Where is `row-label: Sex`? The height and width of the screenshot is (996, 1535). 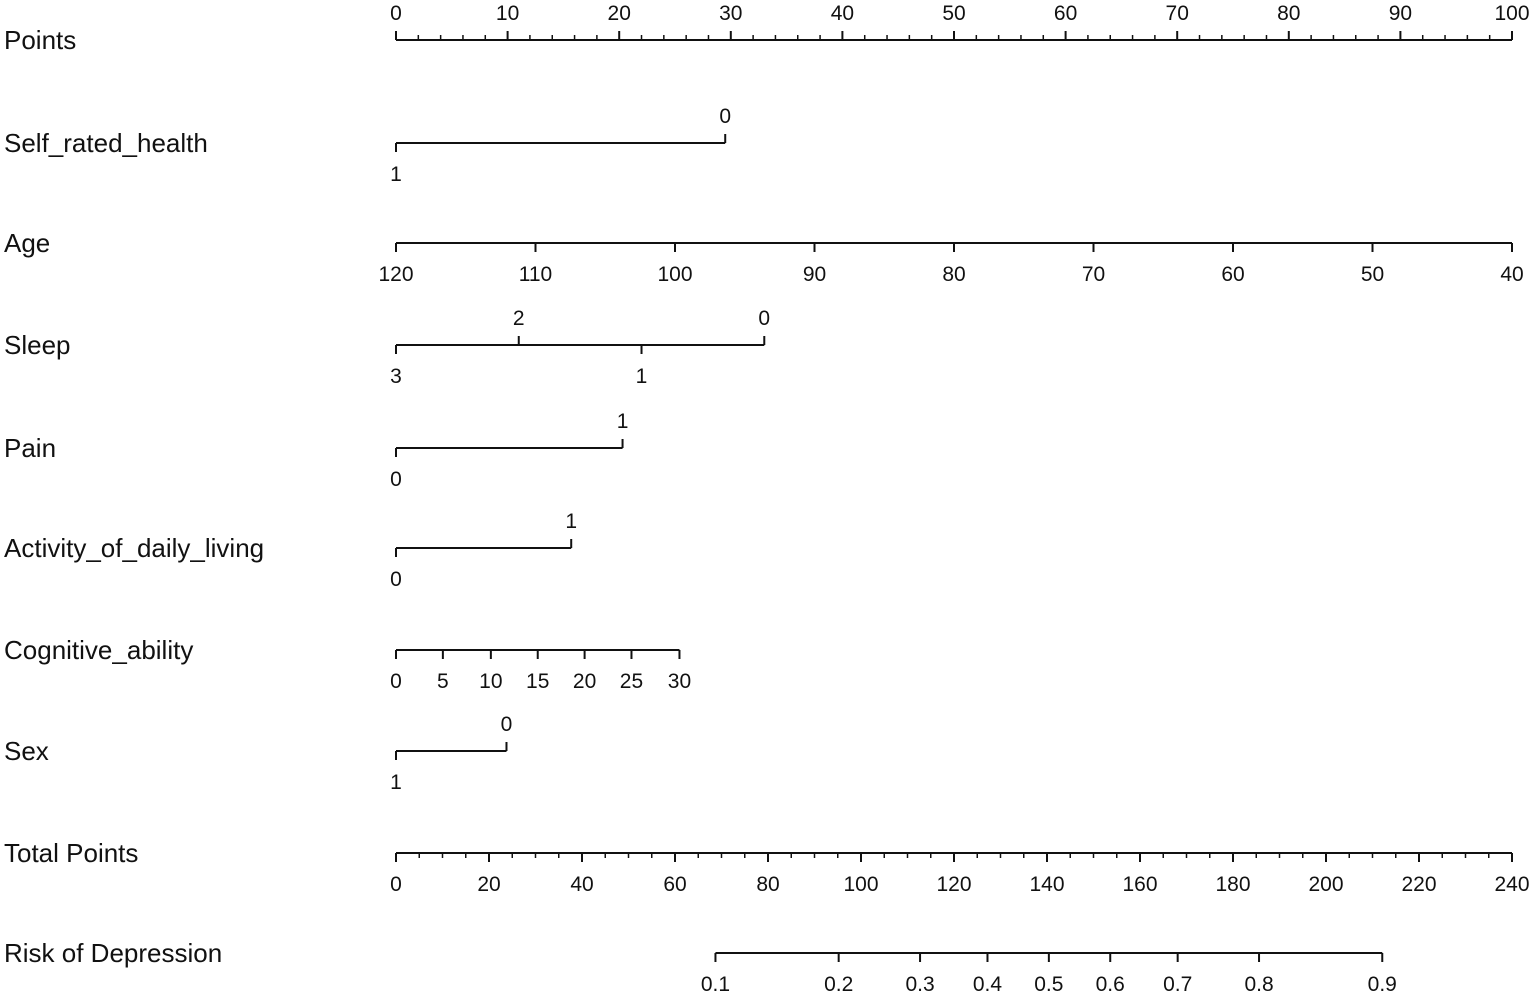
row-label: Sex is located at coordinates (26, 751).